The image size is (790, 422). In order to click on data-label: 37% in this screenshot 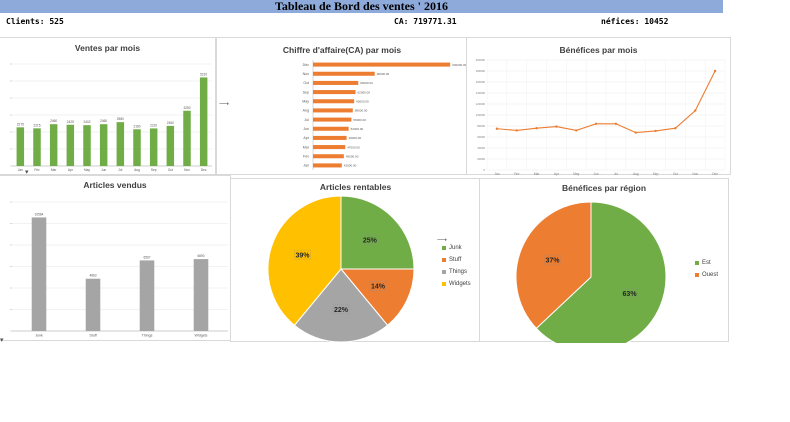, I will do `click(552, 261)`.